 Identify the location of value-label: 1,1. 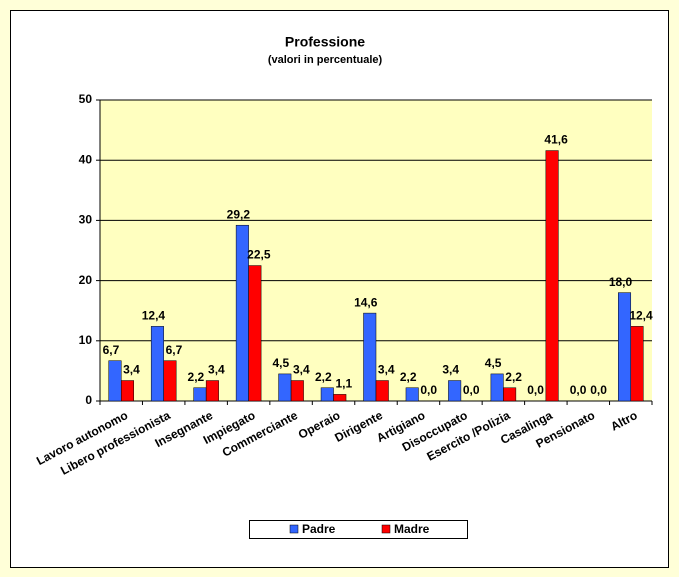
(343, 384).